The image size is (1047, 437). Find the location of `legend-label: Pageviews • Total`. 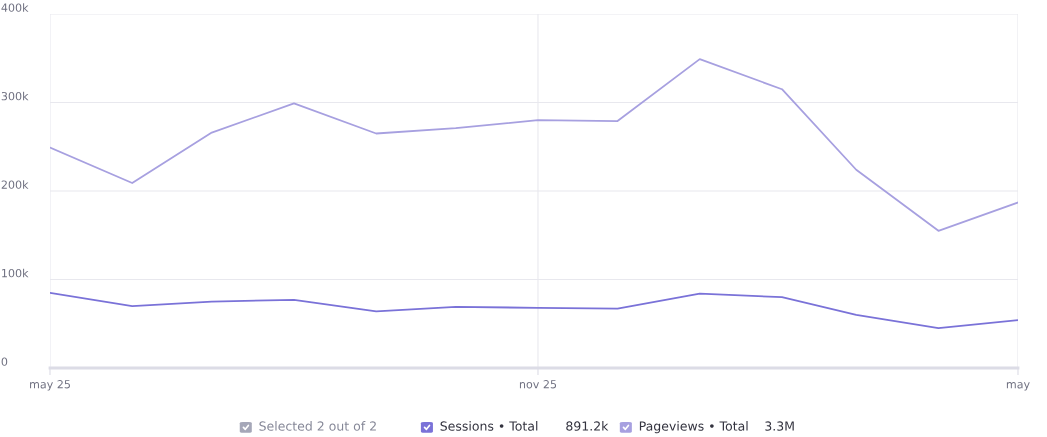

legend-label: Pageviews • Total is located at coordinates (693, 427).